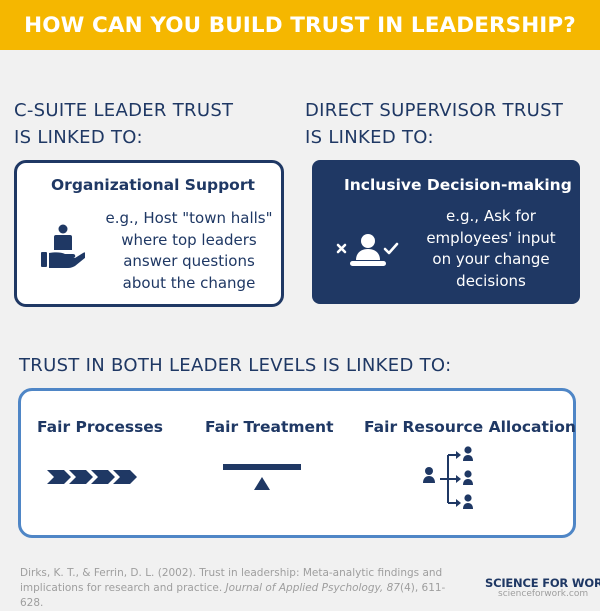 The width and height of the screenshot is (600, 611). Describe the element at coordinates (448, 477) in the screenshot. I see `resource-allocation-icon` at that location.